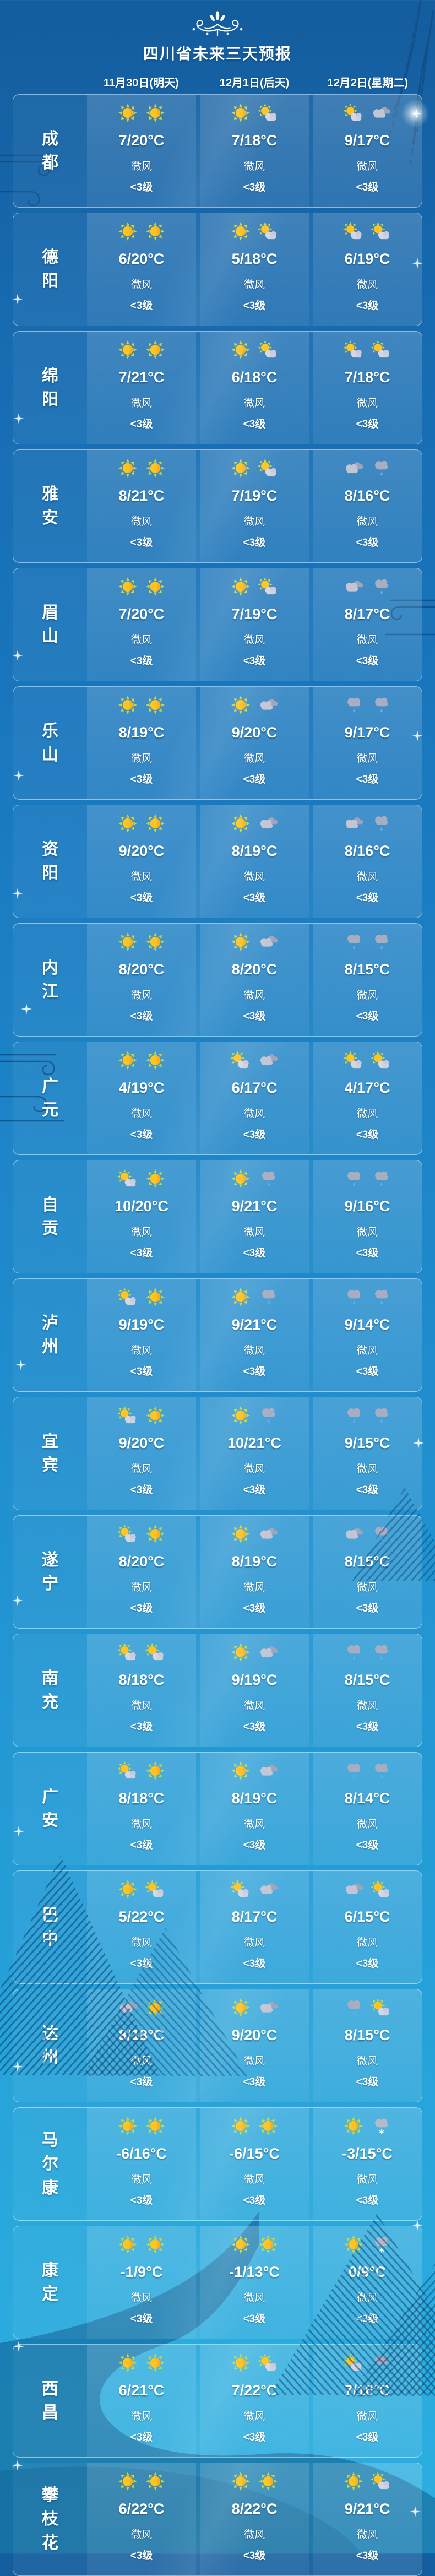 The height and width of the screenshot is (2576, 435). What do you see at coordinates (255, 1798) in the screenshot?
I see `temperature-range: 8/19°C` at bounding box center [255, 1798].